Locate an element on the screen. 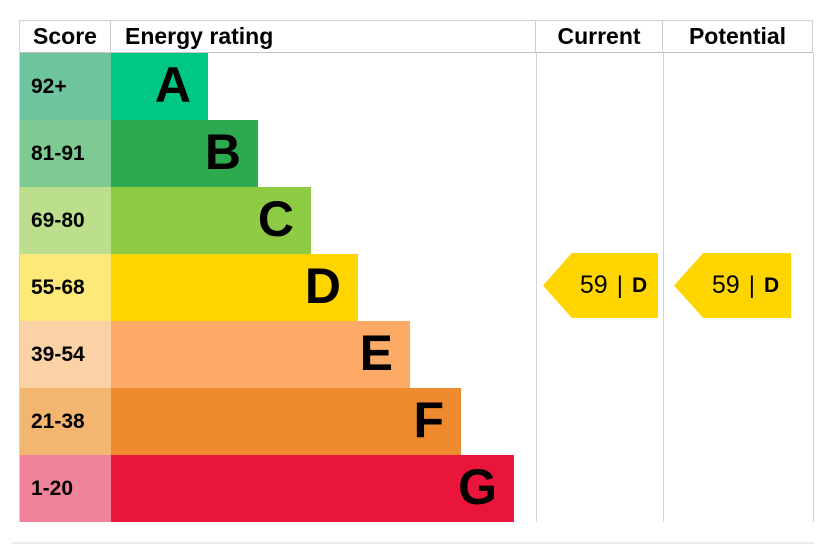 The width and height of the screenshot is (820, 547). score-column-header: Score is located at coordinates (65, 36).